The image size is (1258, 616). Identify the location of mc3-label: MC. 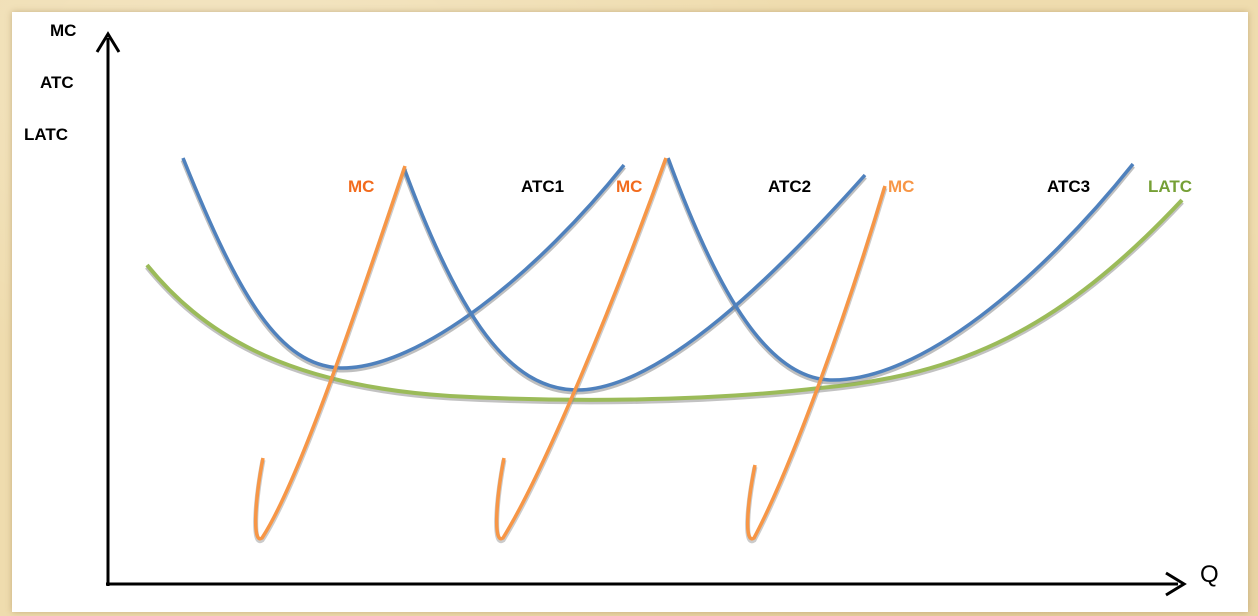
(901, 186).